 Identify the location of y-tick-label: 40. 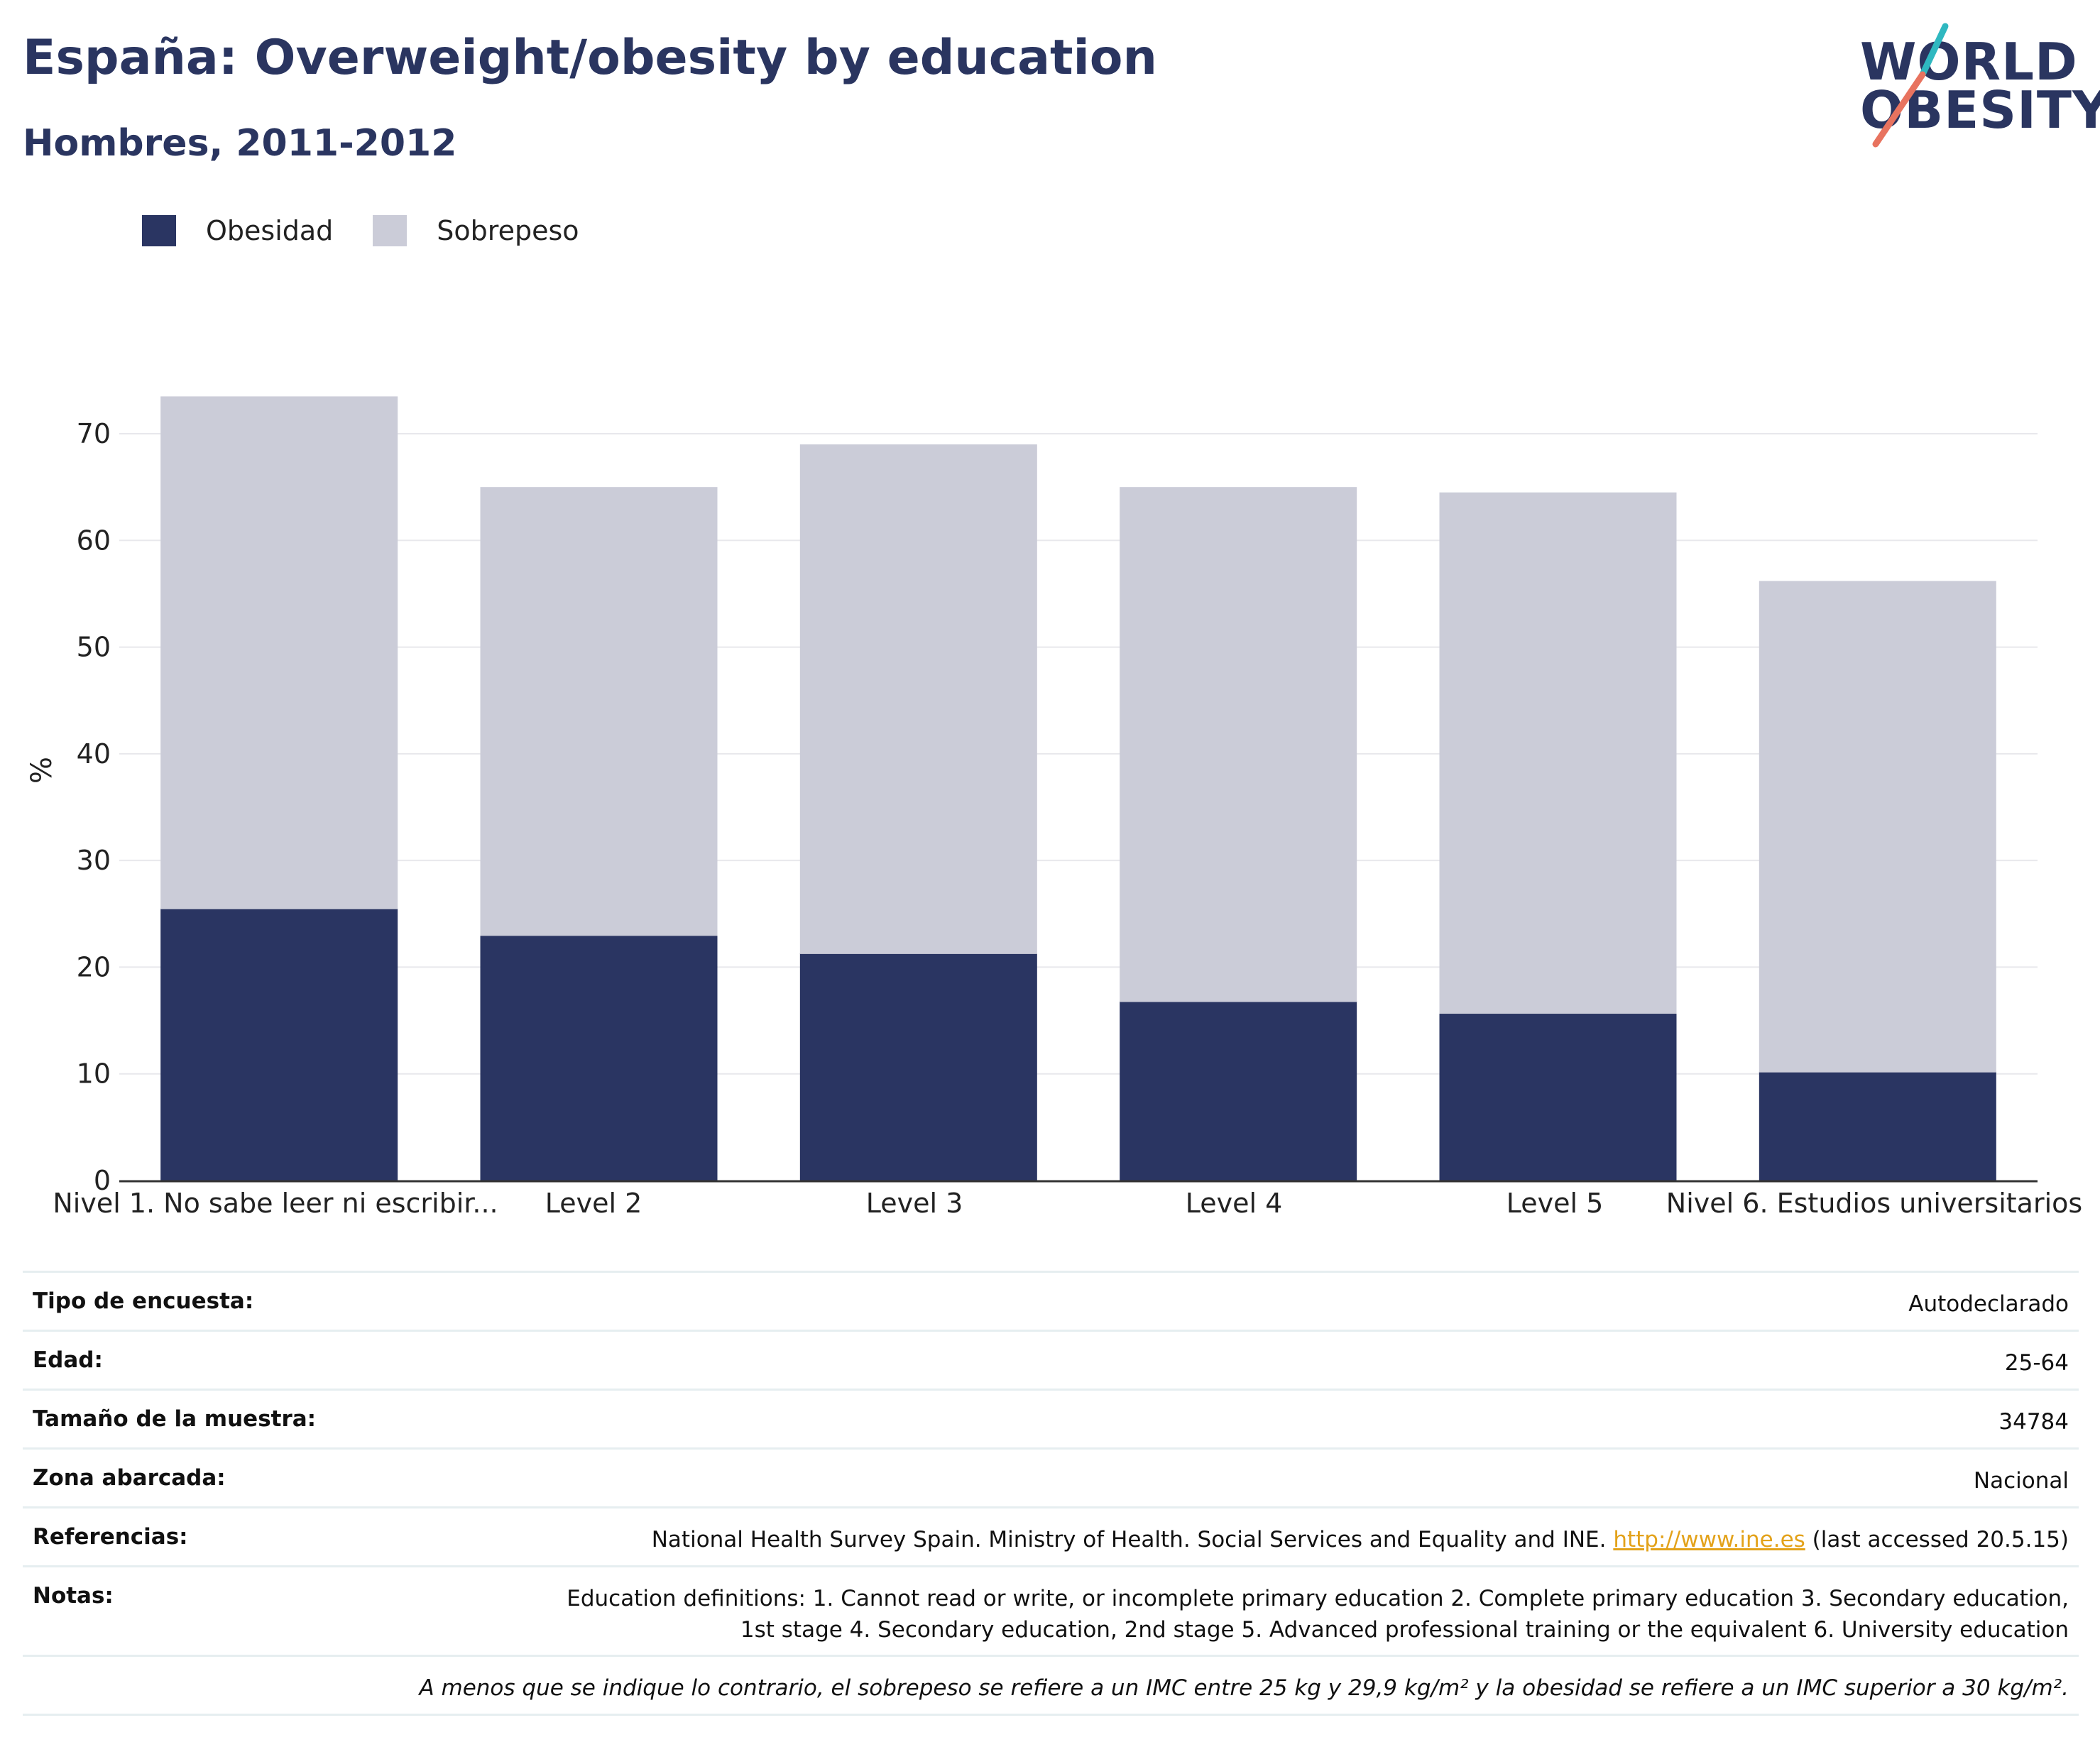
(94, 754).